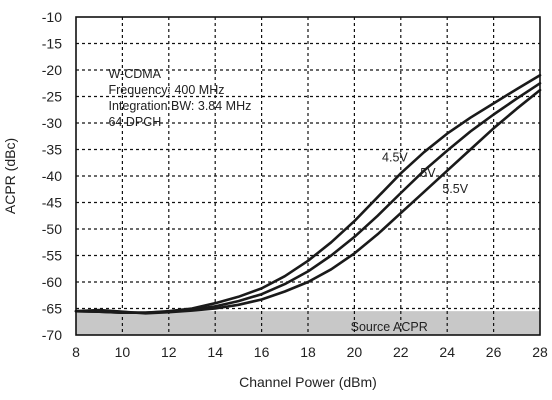  I want to click on series-labels: 4.5V 5V 5.5V, so click(425, 173).